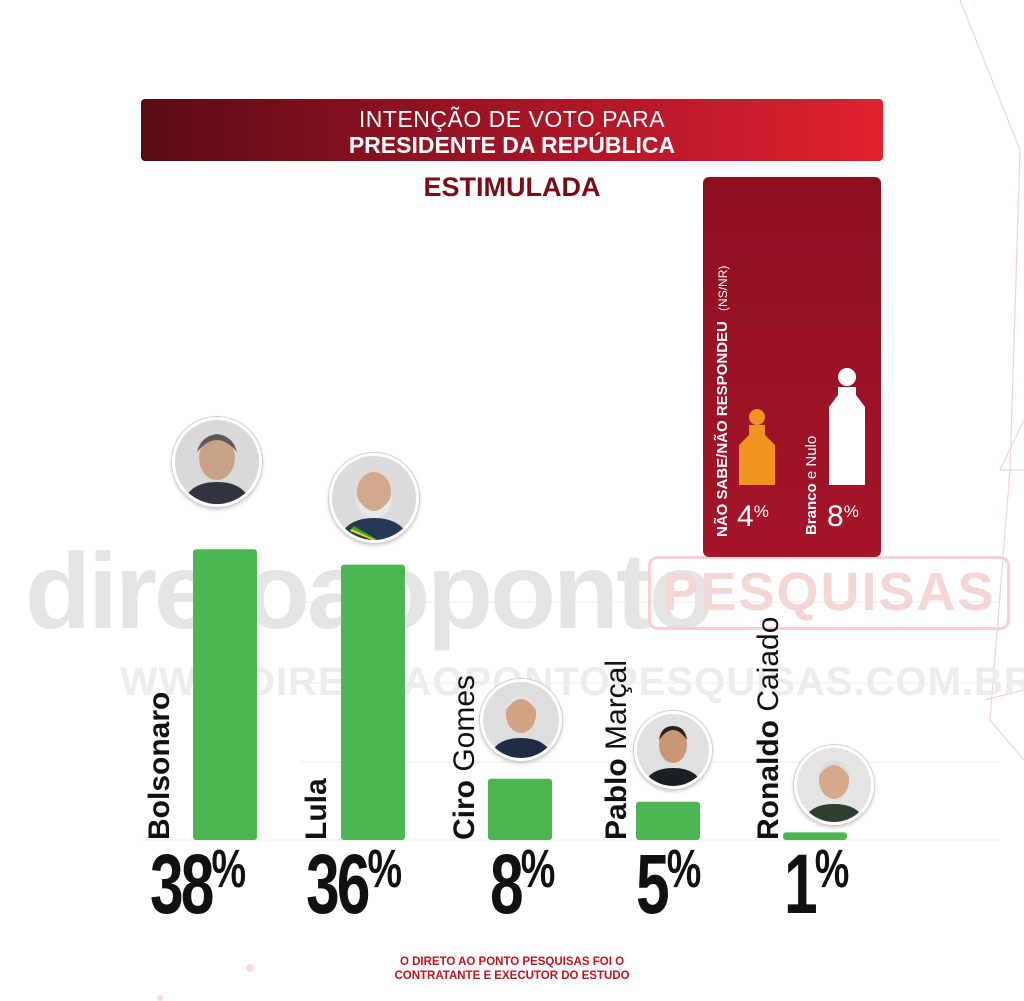 Image resolution: width=1024 pixels, height=1001 pixels. I want to click on bar-lula, so click(373, 702).